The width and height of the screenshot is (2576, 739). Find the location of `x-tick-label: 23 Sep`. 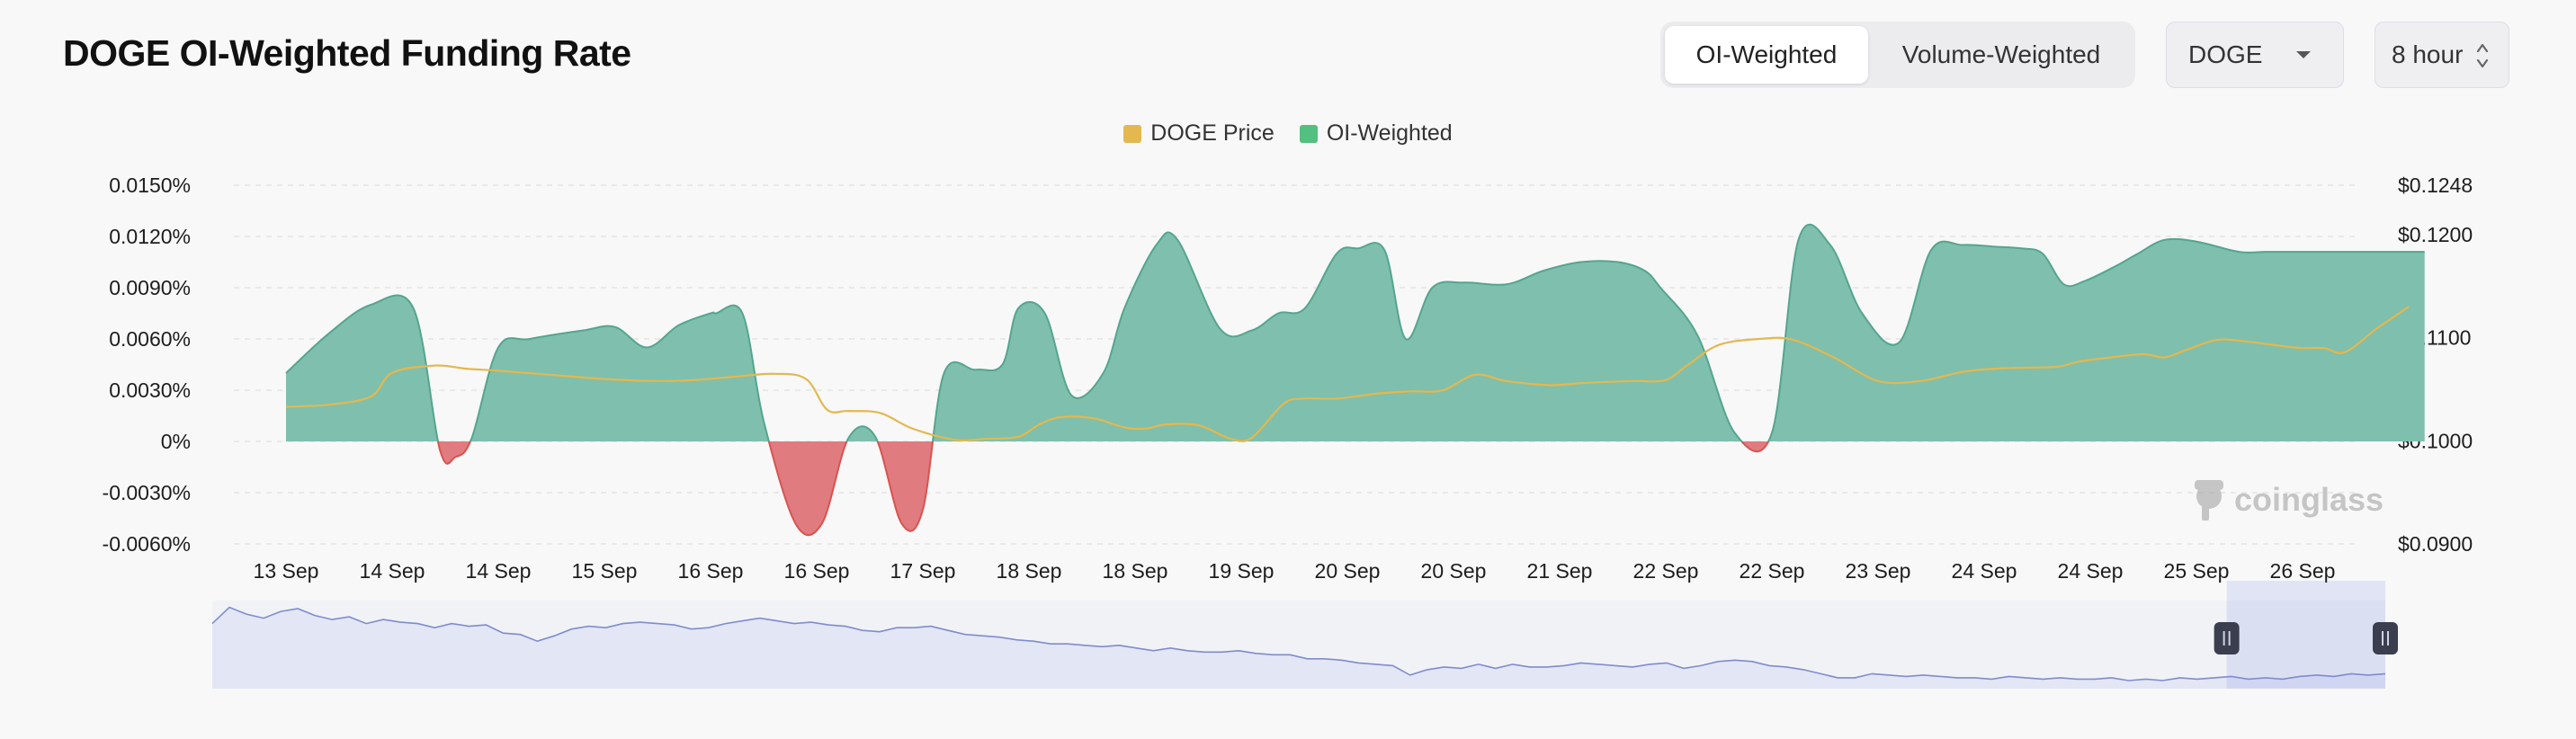

x-tick-label: 23 Sep is located at coordinates (1878, 571).